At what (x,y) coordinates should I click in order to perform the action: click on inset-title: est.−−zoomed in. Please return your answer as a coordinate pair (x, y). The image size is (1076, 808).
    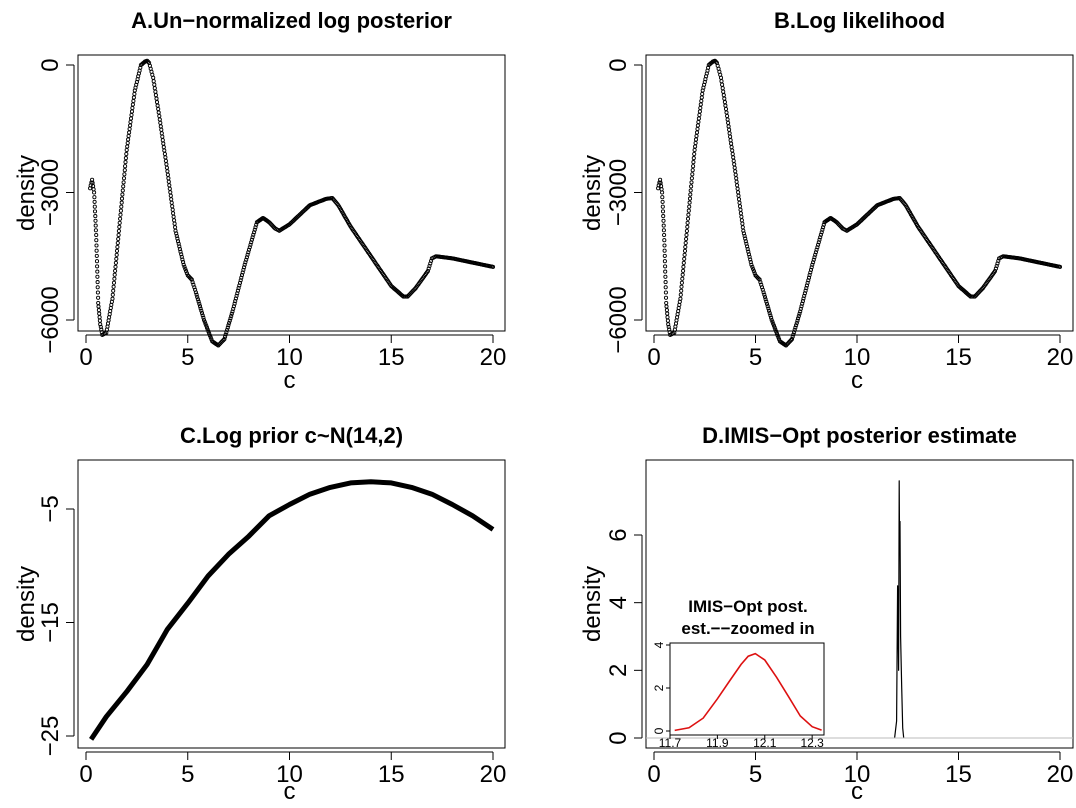
    Looking at the image, I should click on (747, 628).